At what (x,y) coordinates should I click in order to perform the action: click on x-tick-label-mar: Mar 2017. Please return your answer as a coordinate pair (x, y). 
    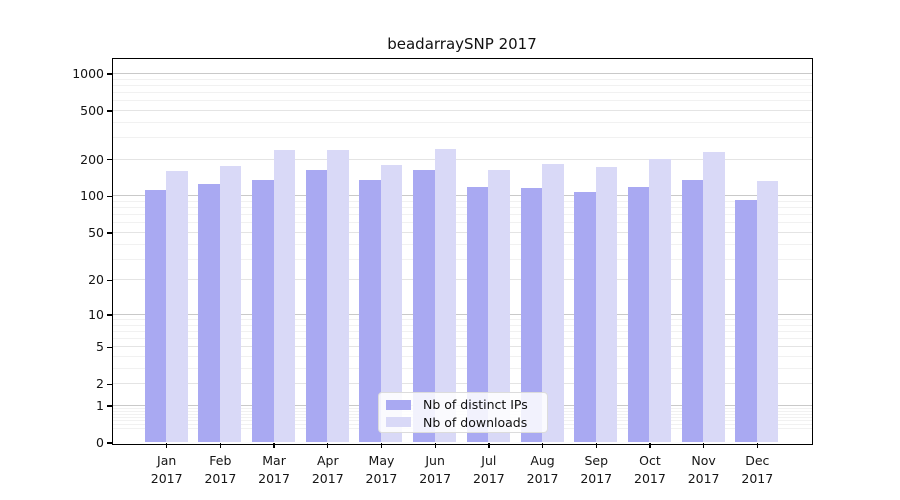
    Looking at the image, I should click on (274, 469).